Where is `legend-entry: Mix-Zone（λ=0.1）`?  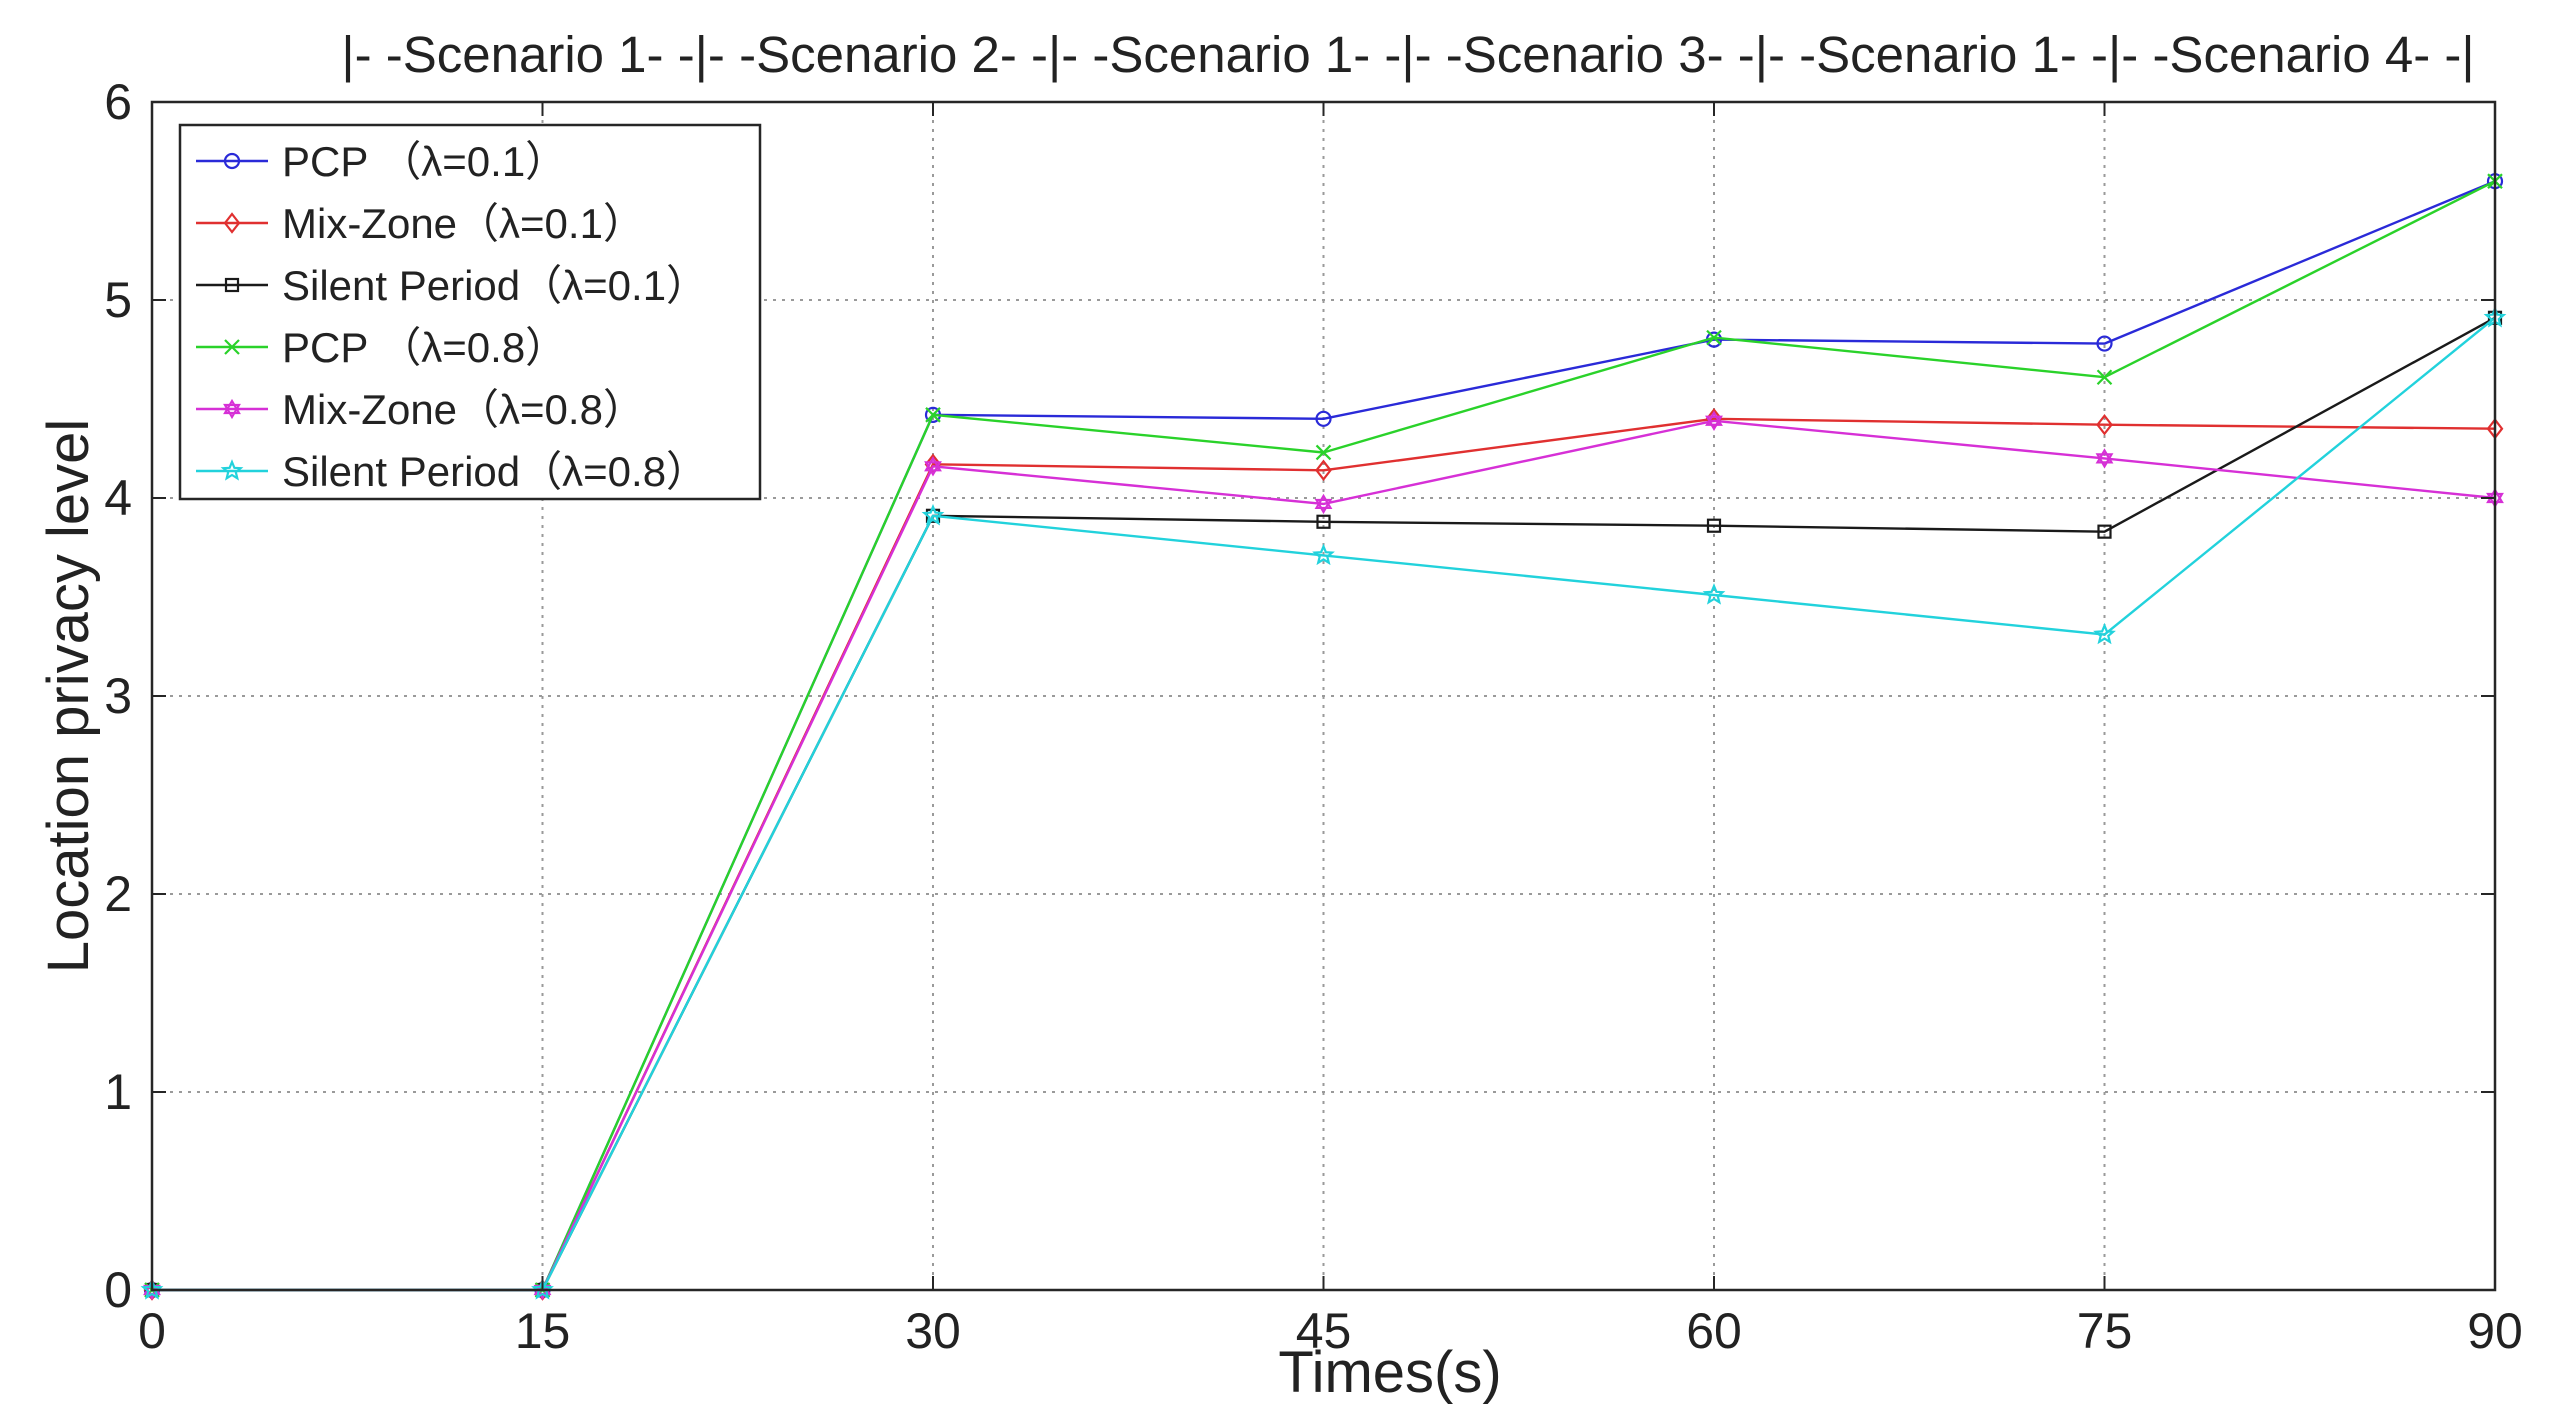 legend-entry: Mix-Zone（λ=0.1） is located at coordinates (420, 223).